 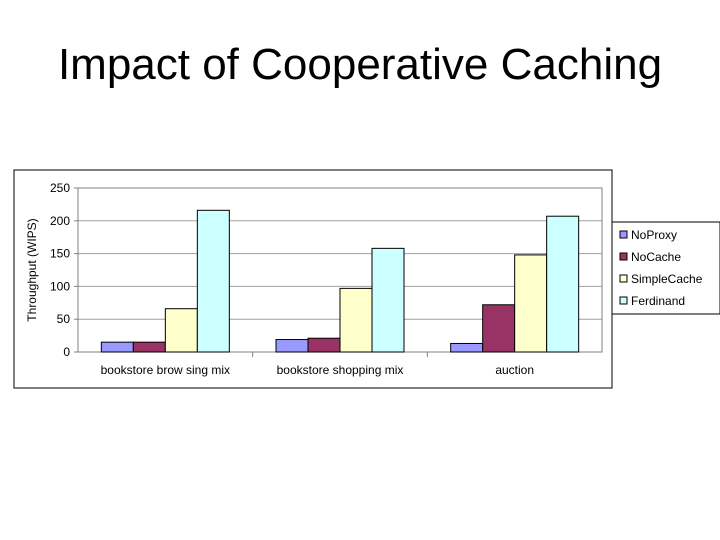 I want to click on y-tick-label: 150, so click(x=60, y=254).